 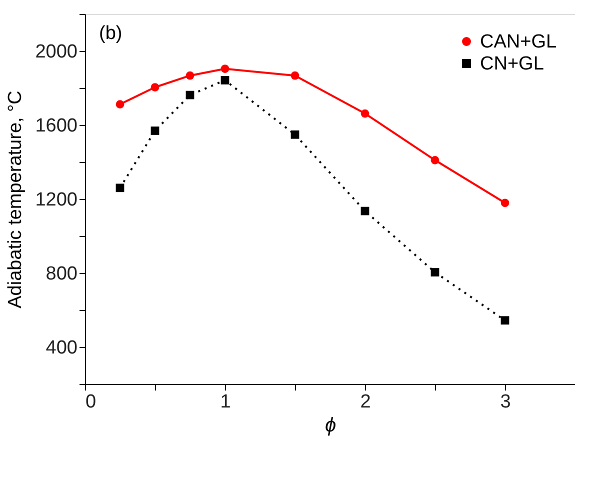 What do you see at coordinates (15, 199) in the screenshot?
I see `y-axis-title: Adiabatic temperature, °C` at bounding box center [15, 199].